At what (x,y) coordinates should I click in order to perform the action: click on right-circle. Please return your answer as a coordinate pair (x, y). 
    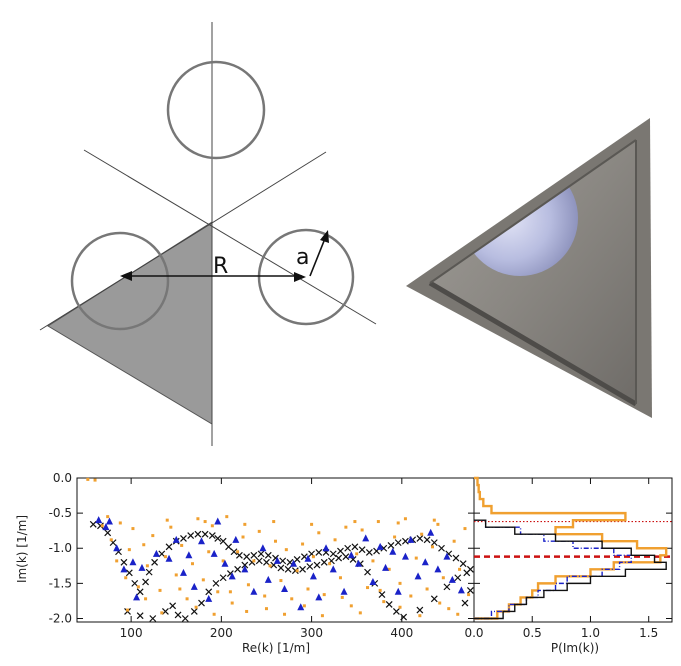
    Looking at the image, I should click on (306, 277).